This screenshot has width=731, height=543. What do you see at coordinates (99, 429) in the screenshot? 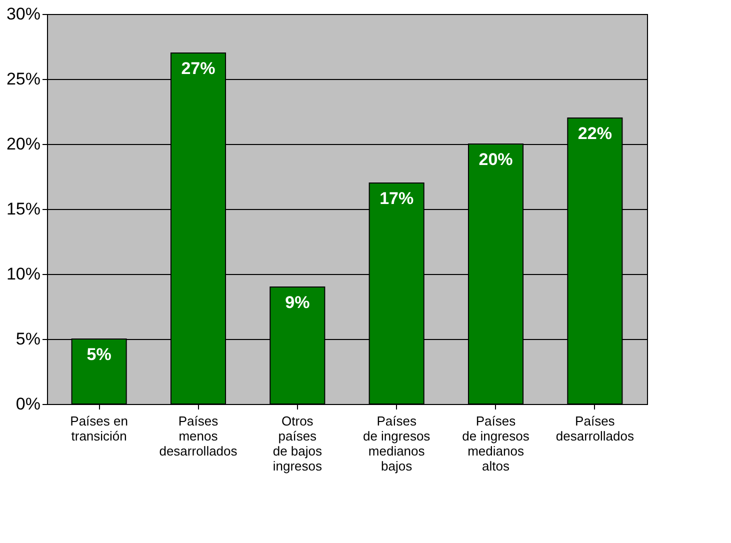
I see `x-tick-label: Países en transición` at bounding box center [99, 429].